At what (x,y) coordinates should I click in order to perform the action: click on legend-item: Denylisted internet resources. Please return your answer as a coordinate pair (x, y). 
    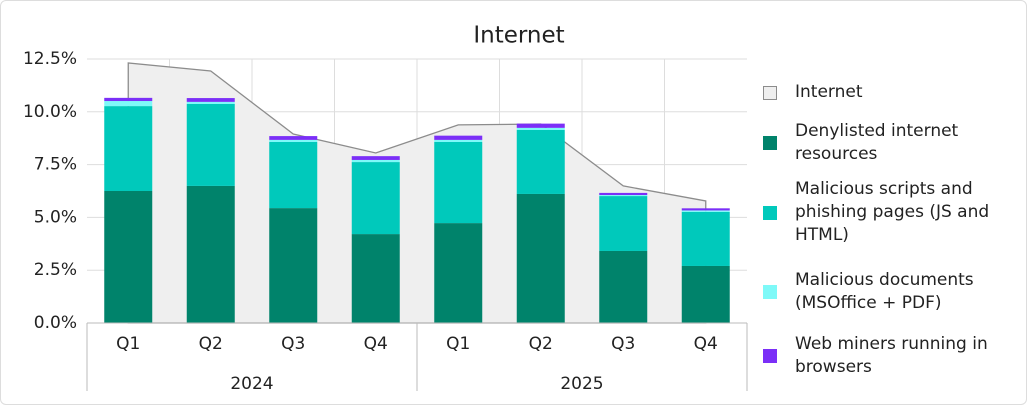
    Looking at the image, I should click on (893, 143).